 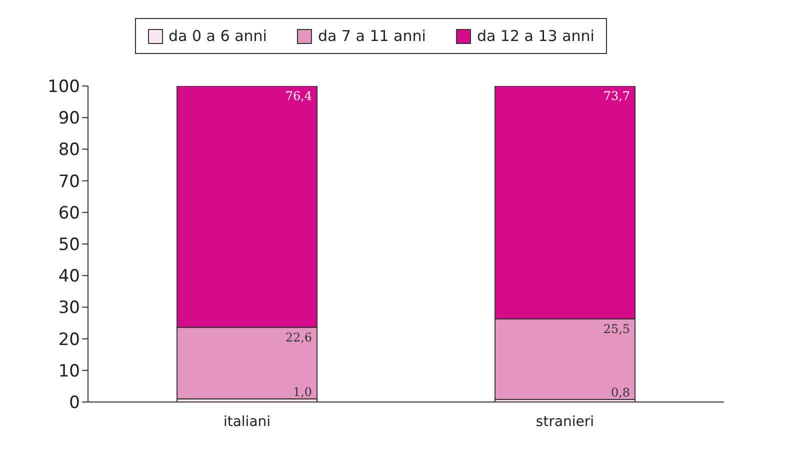 I want to click on y-tick-label: 0, so click(x=74, y=403).